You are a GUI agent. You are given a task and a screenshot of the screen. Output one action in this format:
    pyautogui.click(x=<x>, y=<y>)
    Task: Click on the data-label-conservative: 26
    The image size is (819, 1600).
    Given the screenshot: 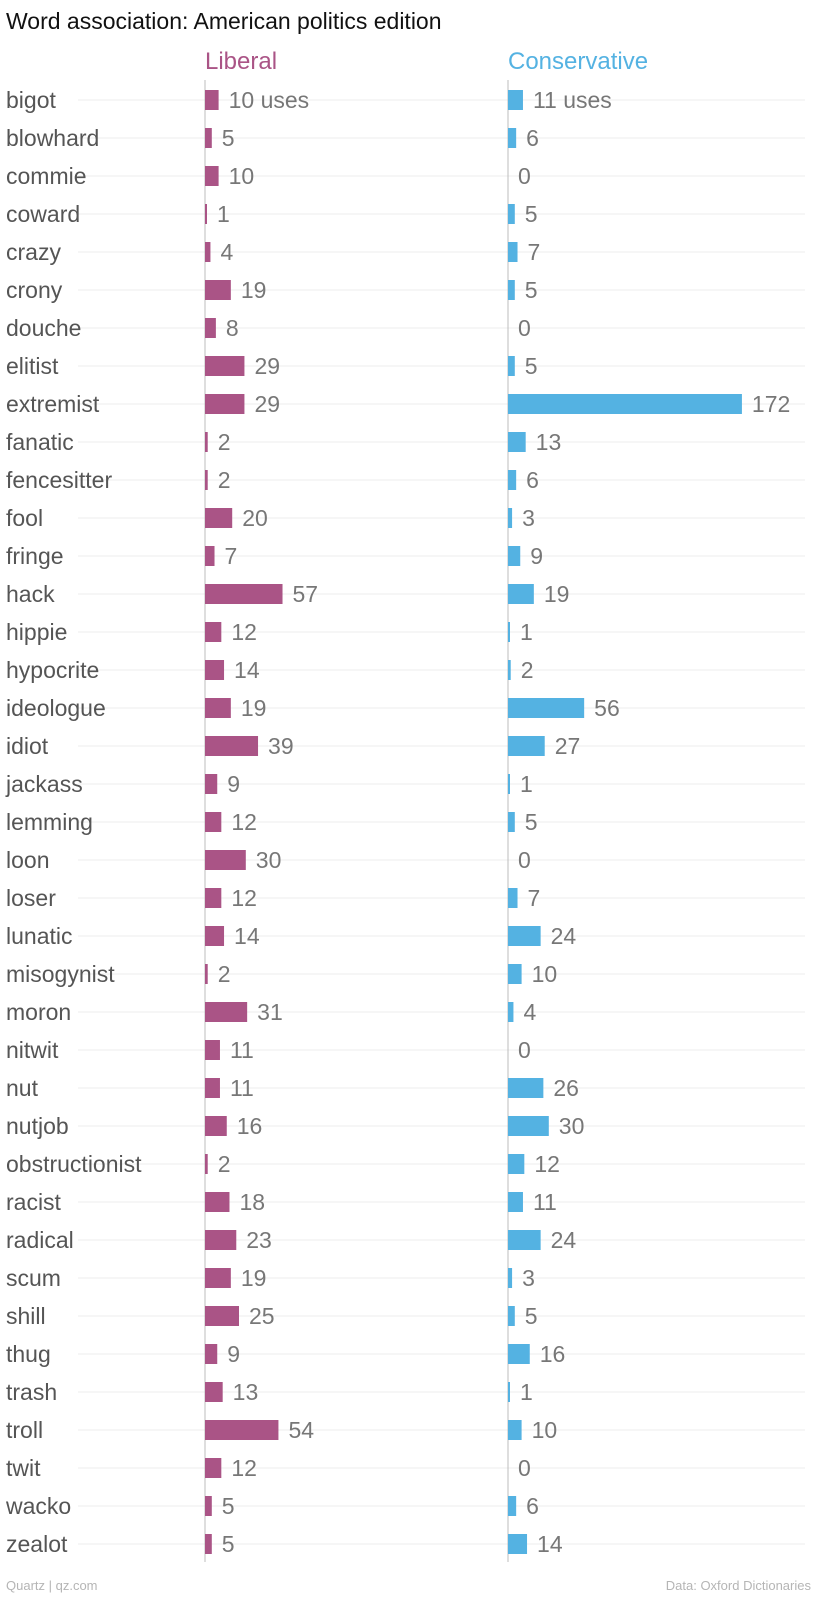 What is the action you would take?
    pyautogui.click(x=566, y=1088)
    